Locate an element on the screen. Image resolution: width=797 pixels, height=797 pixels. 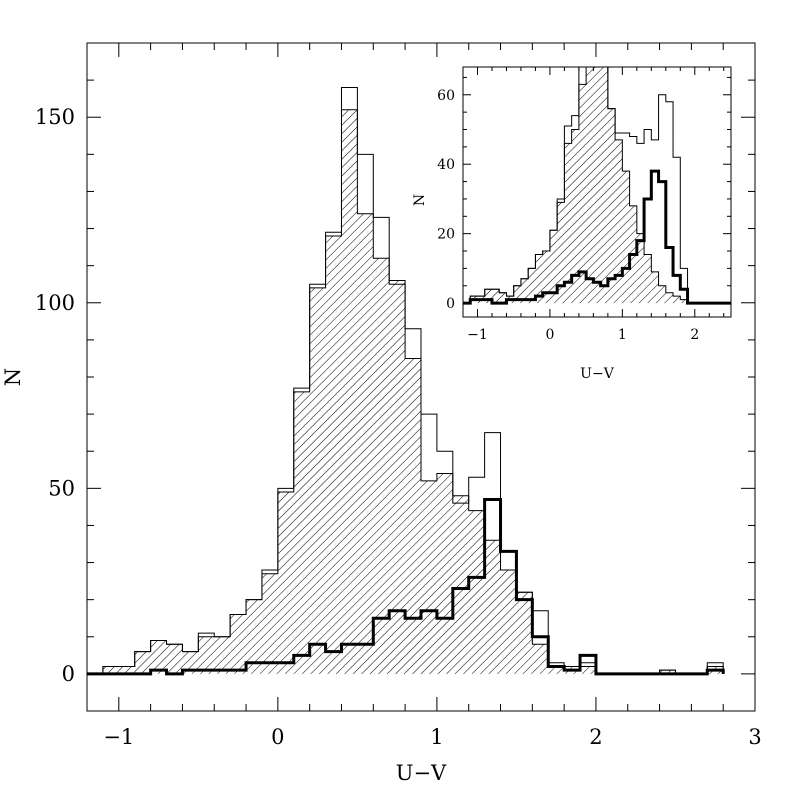
inset-y-tick-labels: 0 20 40 60 is located at coordinates (446, 200).